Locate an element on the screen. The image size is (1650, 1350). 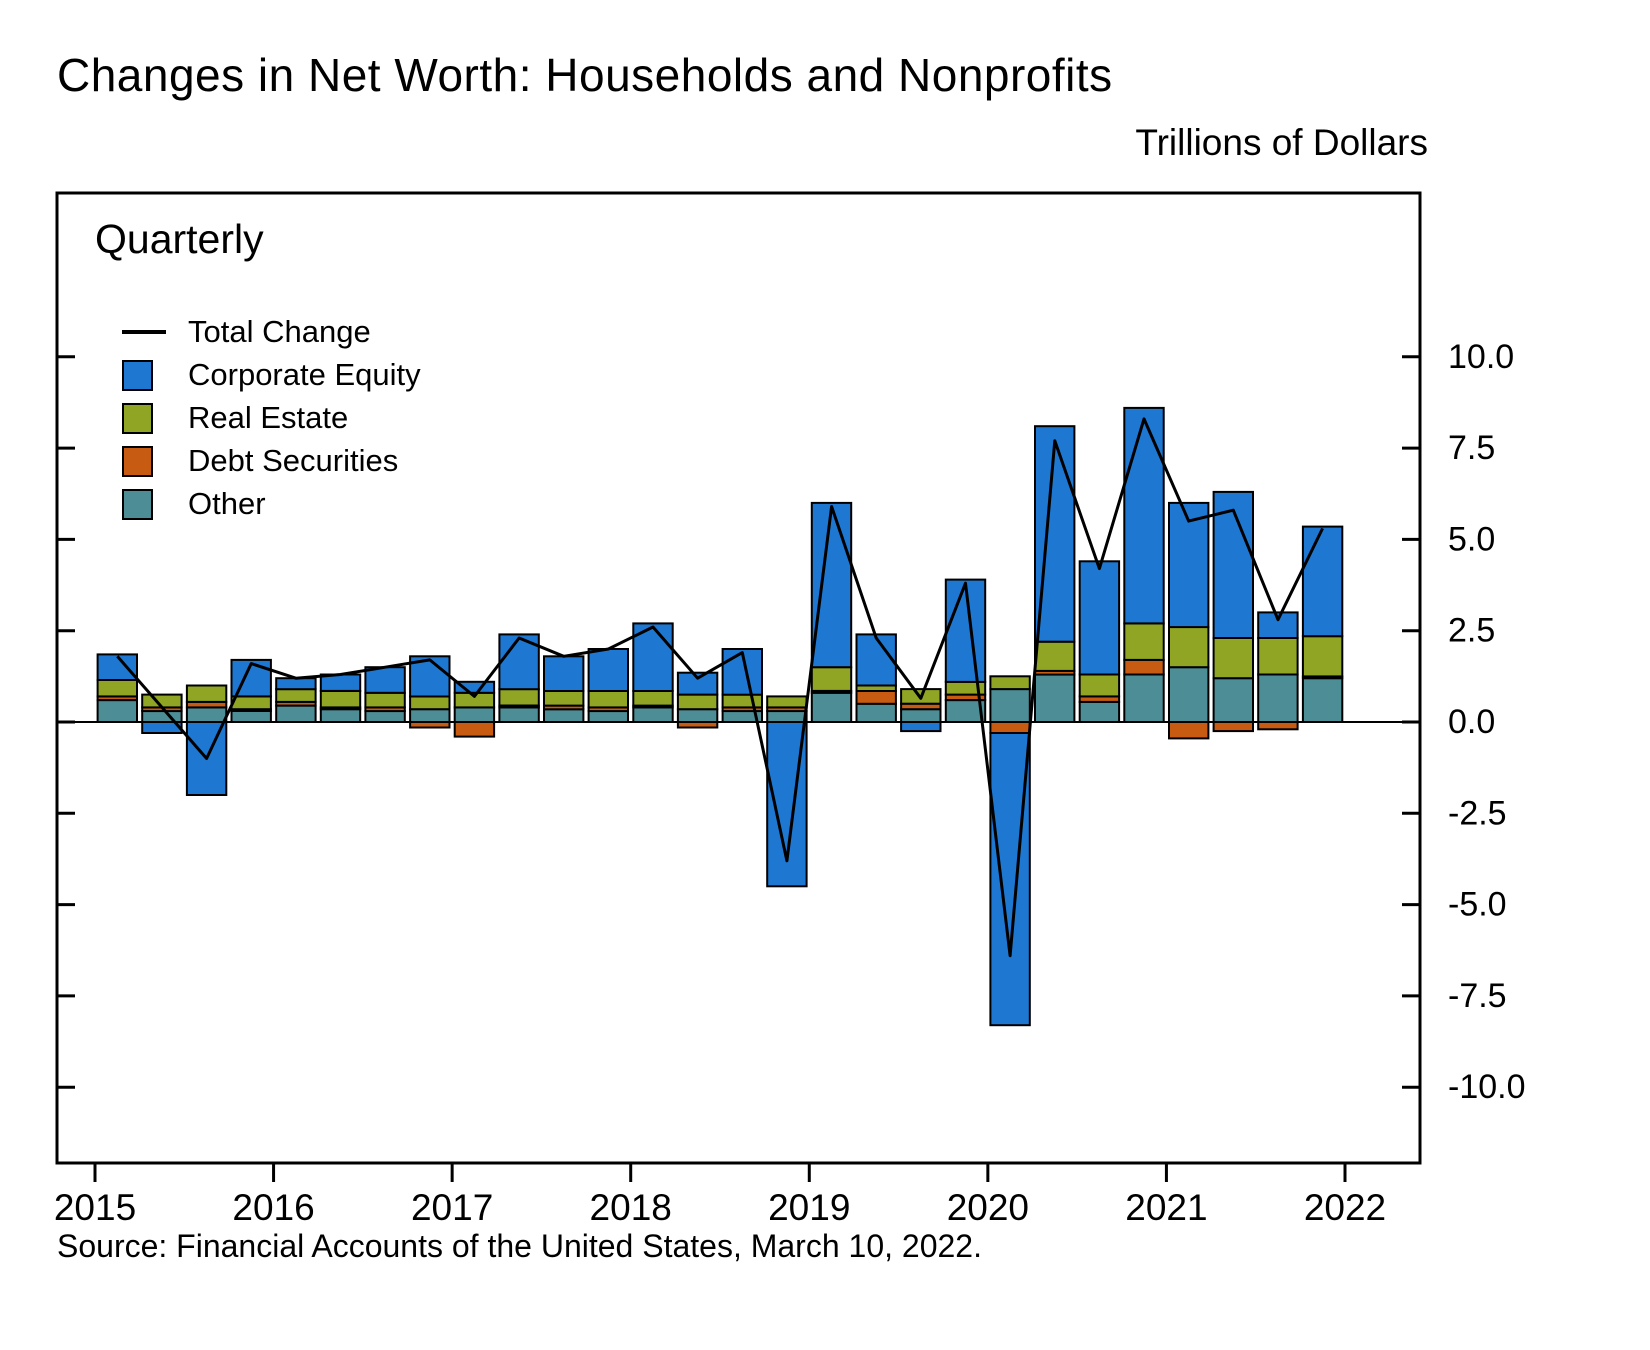
y-tick-label: -5.0 is located at coordinates (1477, 905).